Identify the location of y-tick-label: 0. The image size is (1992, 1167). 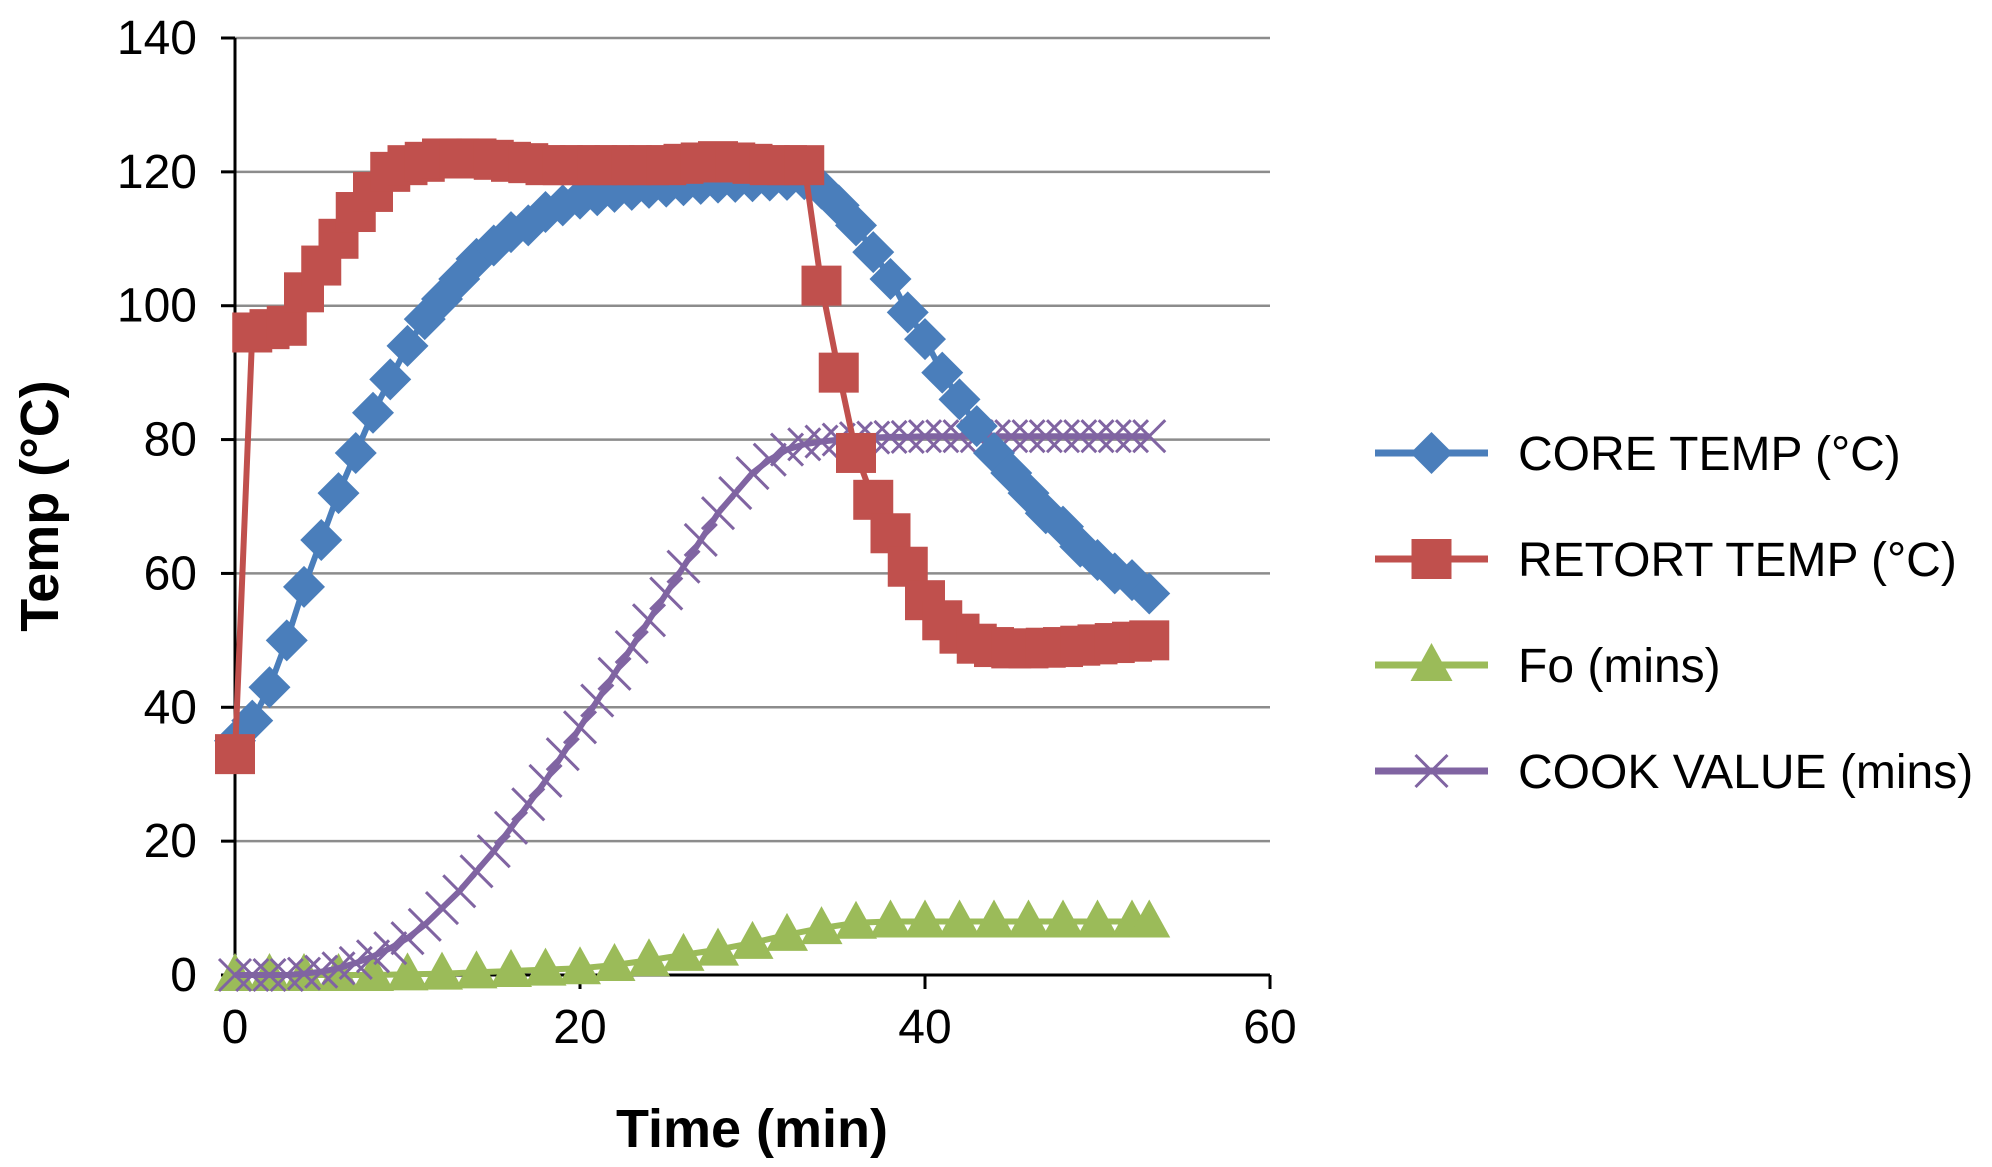
(183, 975).